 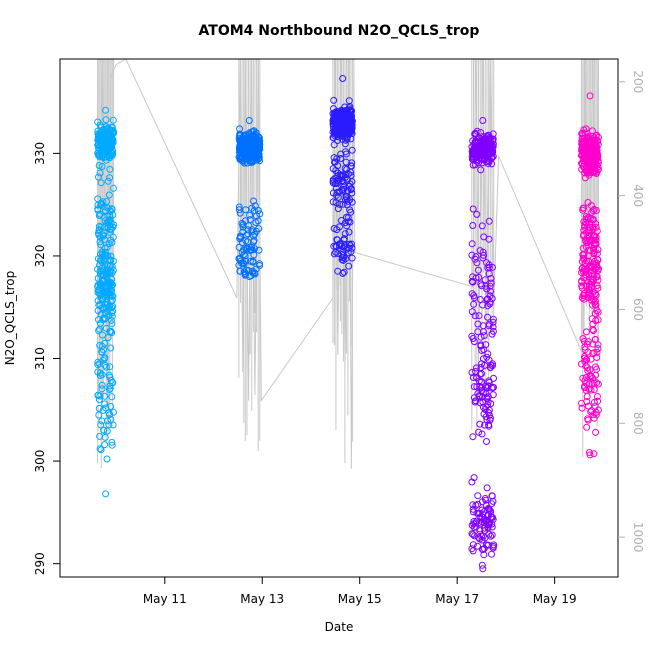 What do you see at coordinates (40, 153) in the screenshot?
I see `y-tick-label-4: 330` at bounding box center [40, 153].